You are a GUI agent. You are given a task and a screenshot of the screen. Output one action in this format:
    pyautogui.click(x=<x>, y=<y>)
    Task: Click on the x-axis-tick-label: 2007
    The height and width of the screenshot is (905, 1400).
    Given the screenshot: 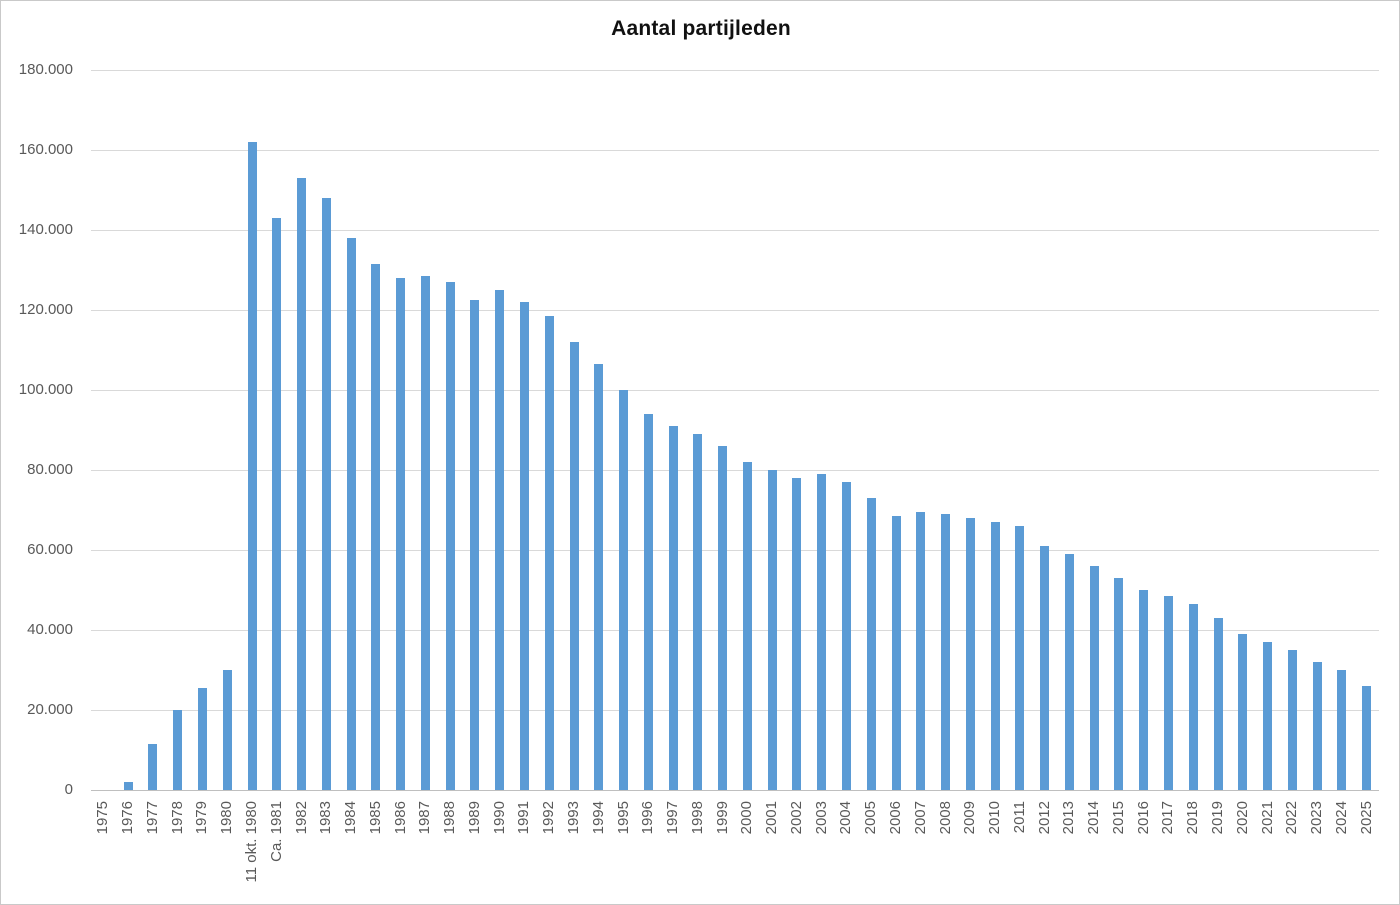 What is the action you would take?
    pyautogui.click(x=920, y=818)
    